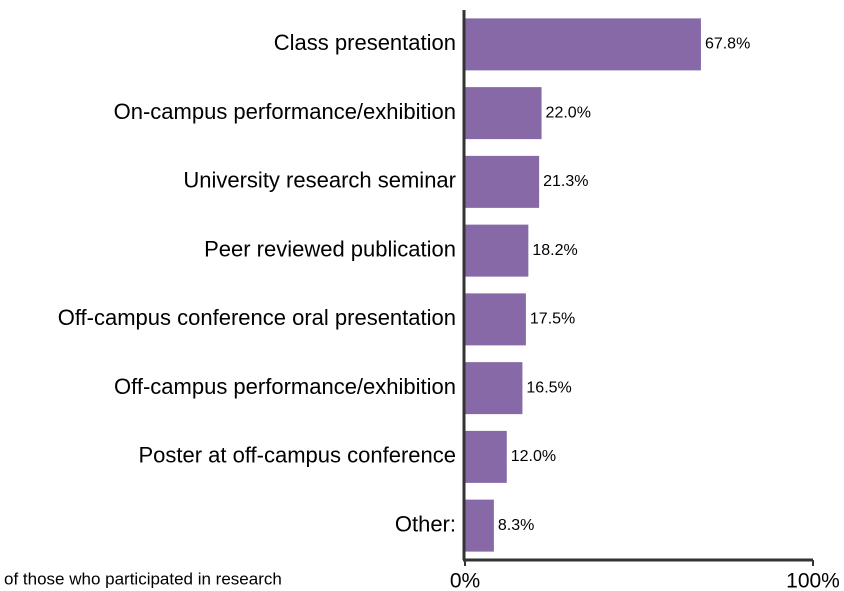  Describe the element at coordinates (330, 248) in the screenshot. I see `category-label: Peer reviewed publication` at that location.